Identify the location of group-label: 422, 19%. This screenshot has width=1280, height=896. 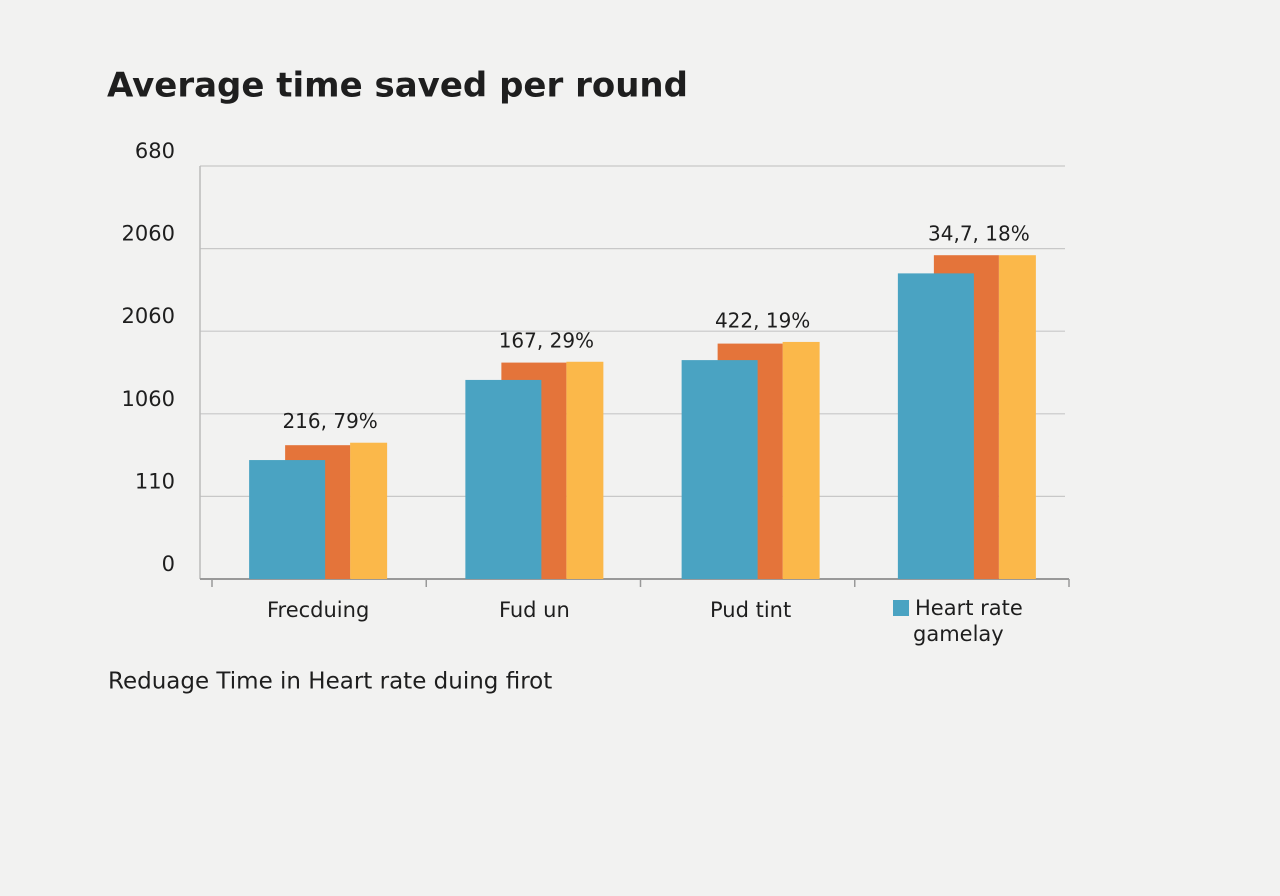
(762, 320).